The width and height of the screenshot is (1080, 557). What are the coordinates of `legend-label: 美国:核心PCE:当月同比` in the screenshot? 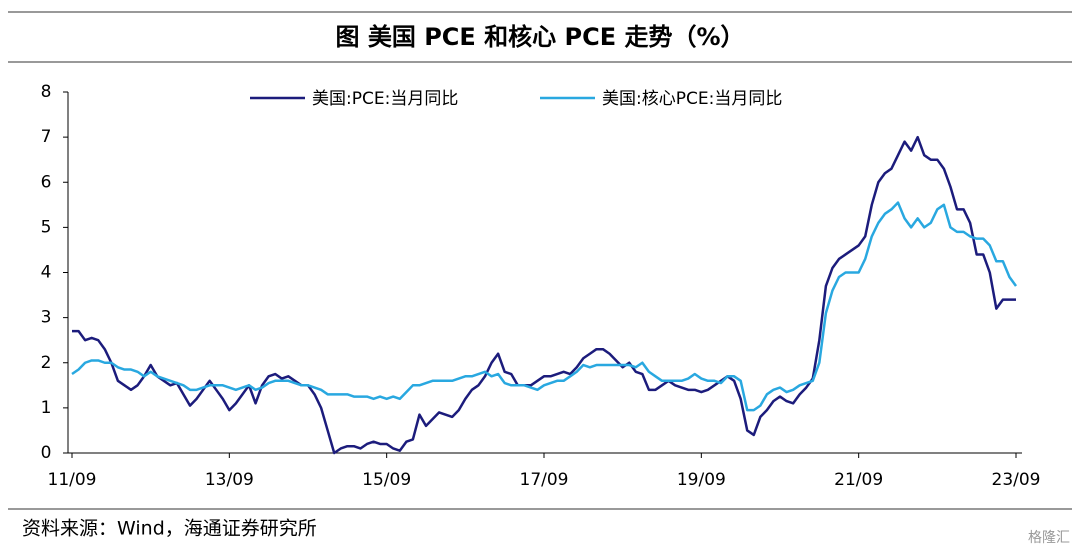 It's located at (692, 99).